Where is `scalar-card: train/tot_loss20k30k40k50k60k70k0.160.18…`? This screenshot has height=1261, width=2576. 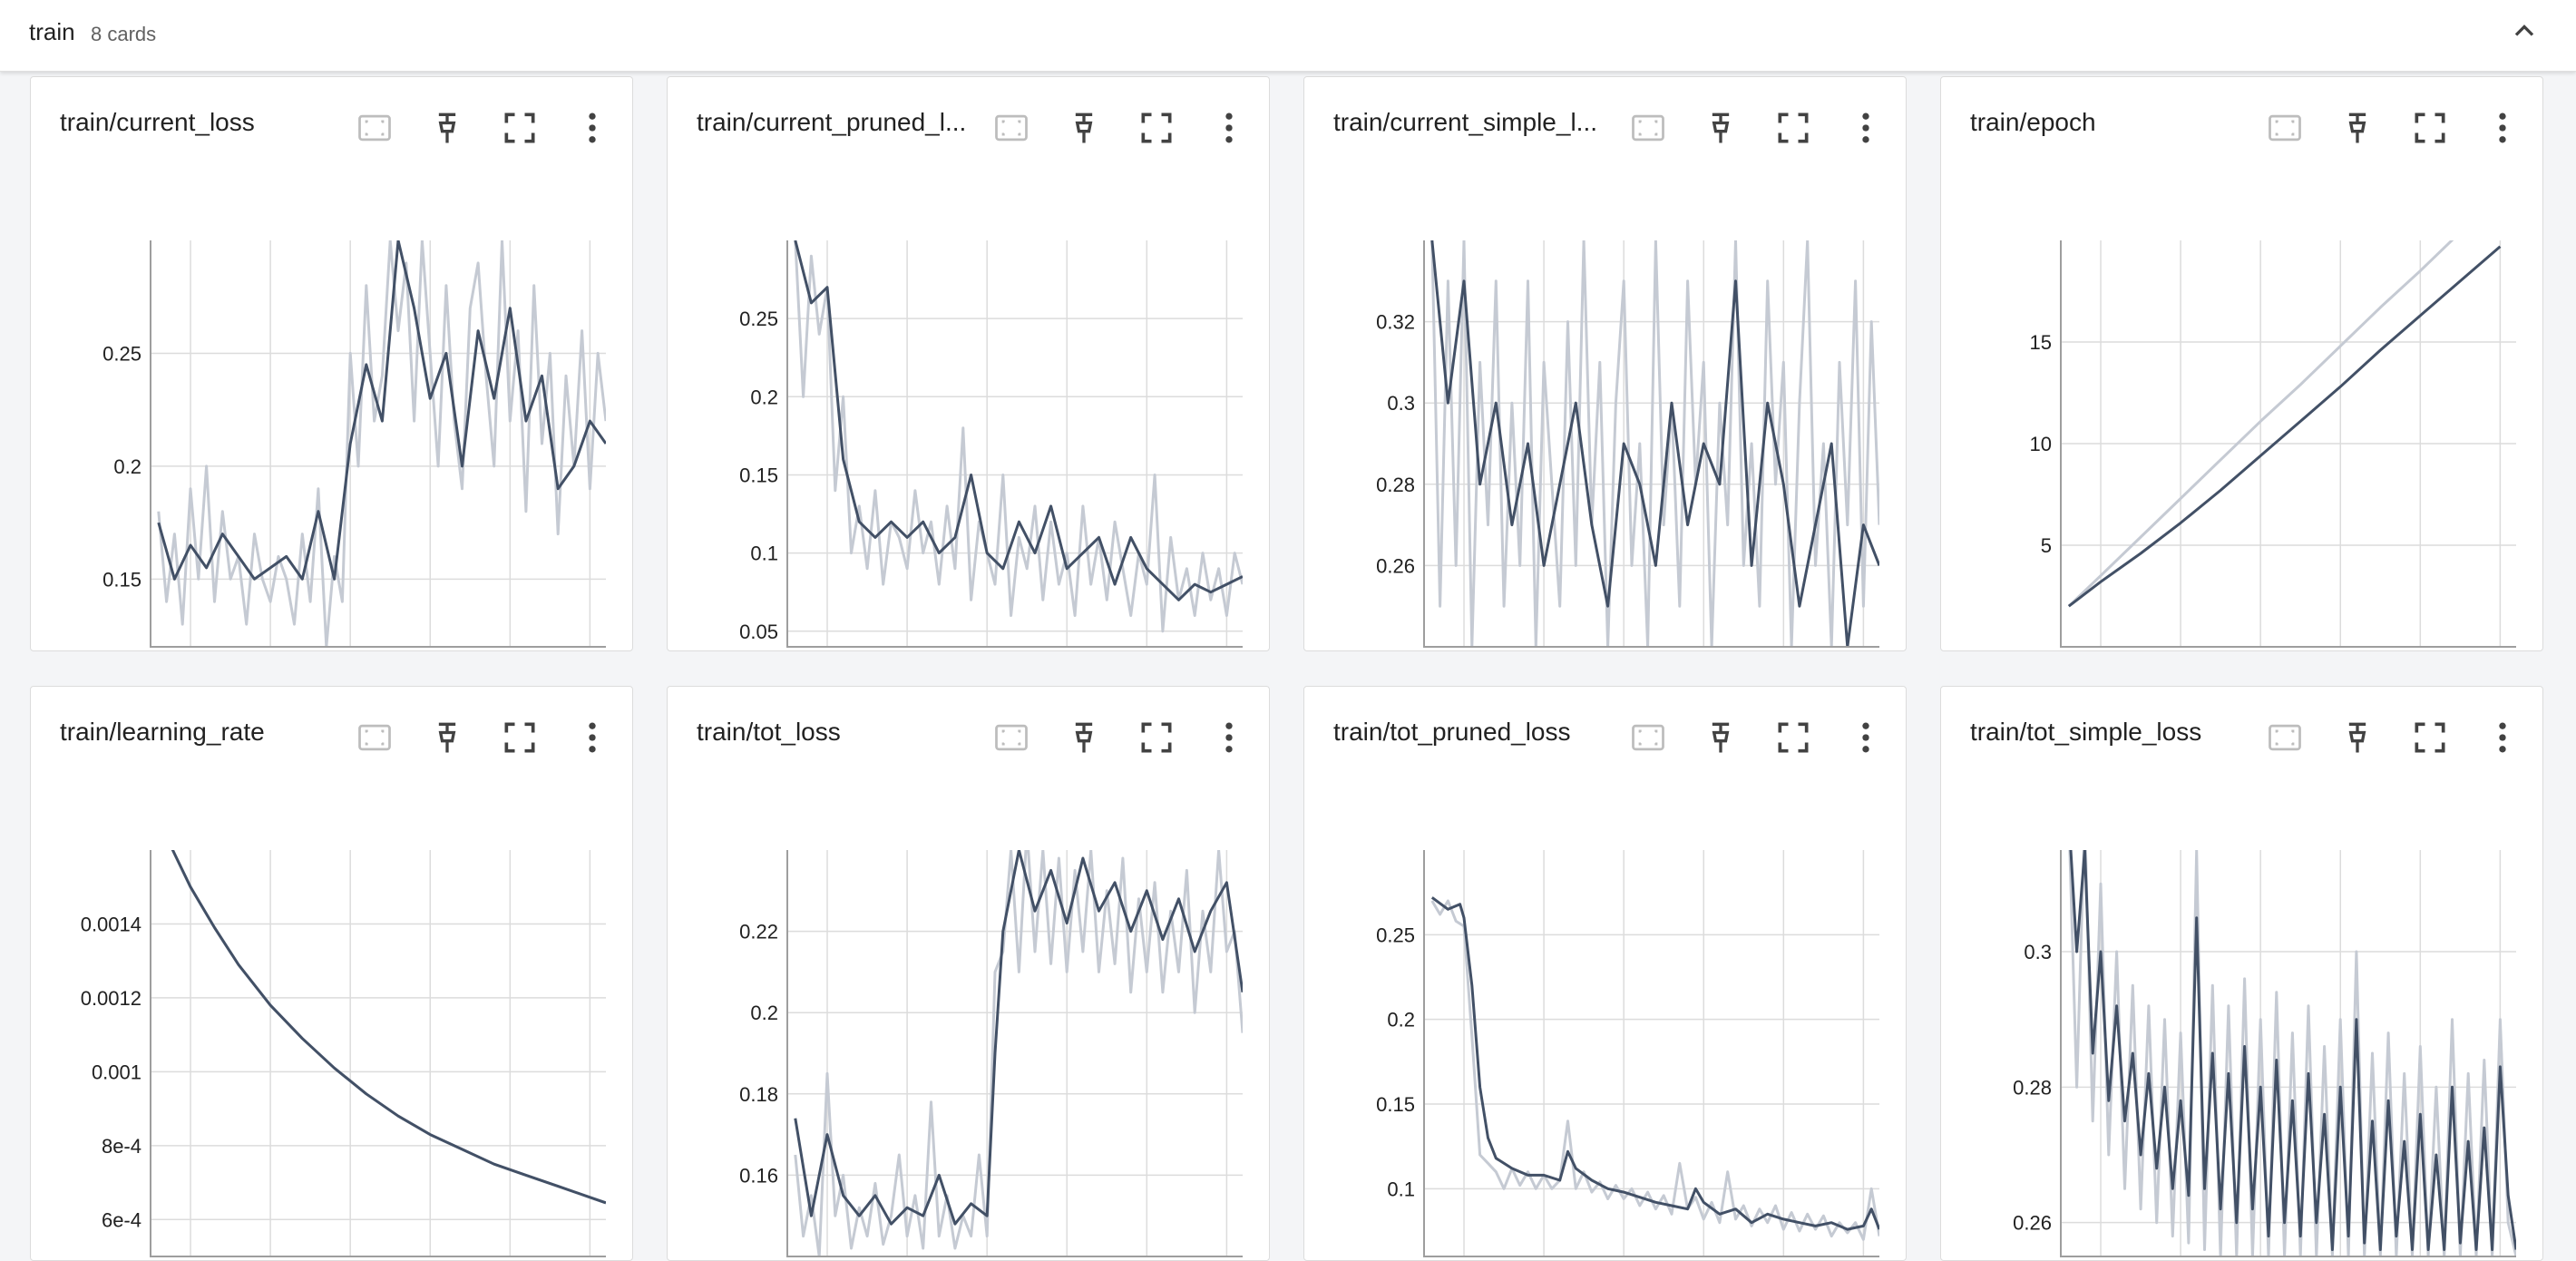
scalar-card: train/tot_loss20k30k40k50k60k70k0.160.18… is located at coordinates (968, 974).